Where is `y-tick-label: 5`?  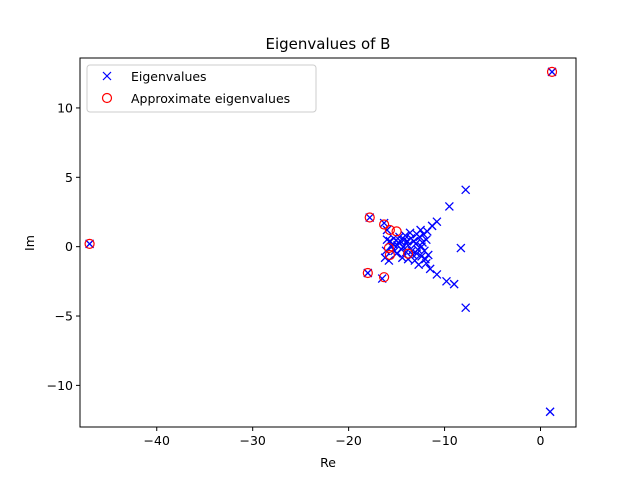 y-tick-label: 5 is located at coordinates (69, 177).